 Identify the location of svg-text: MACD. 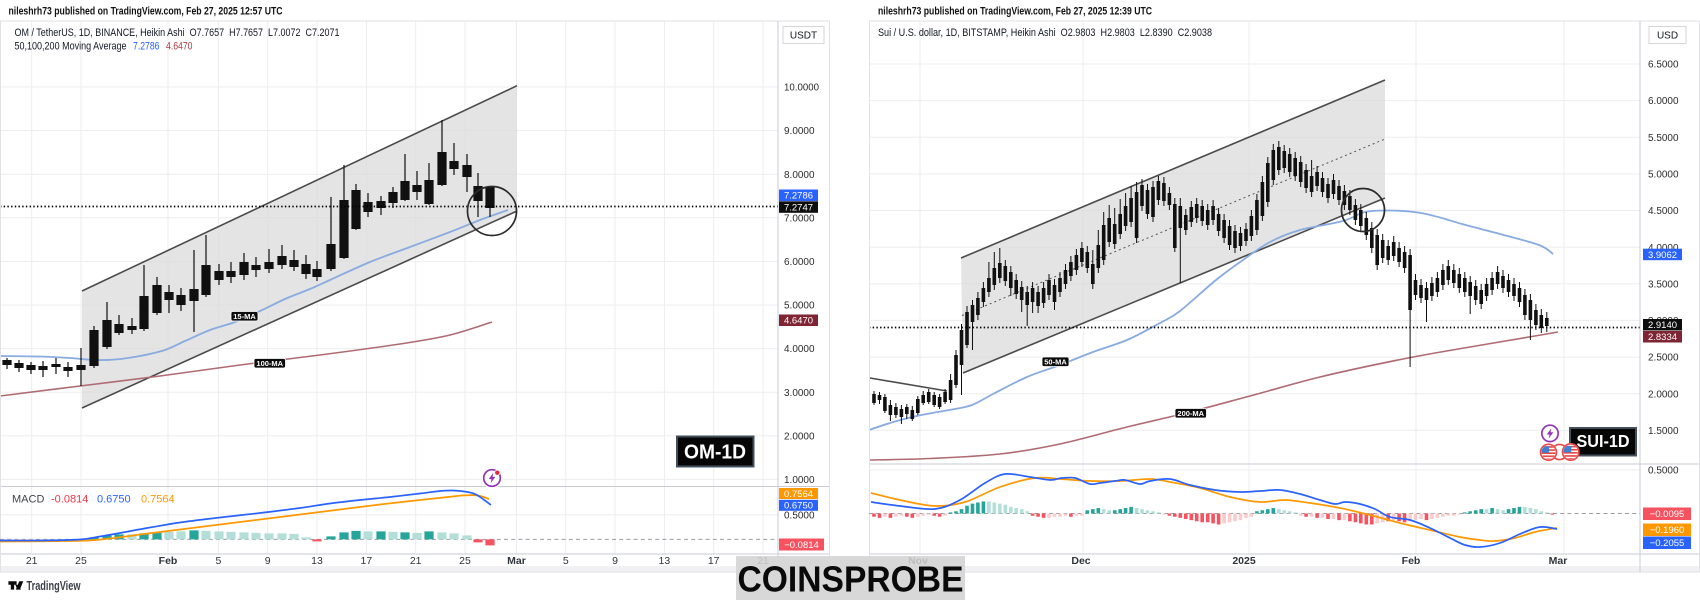
(28, 500).